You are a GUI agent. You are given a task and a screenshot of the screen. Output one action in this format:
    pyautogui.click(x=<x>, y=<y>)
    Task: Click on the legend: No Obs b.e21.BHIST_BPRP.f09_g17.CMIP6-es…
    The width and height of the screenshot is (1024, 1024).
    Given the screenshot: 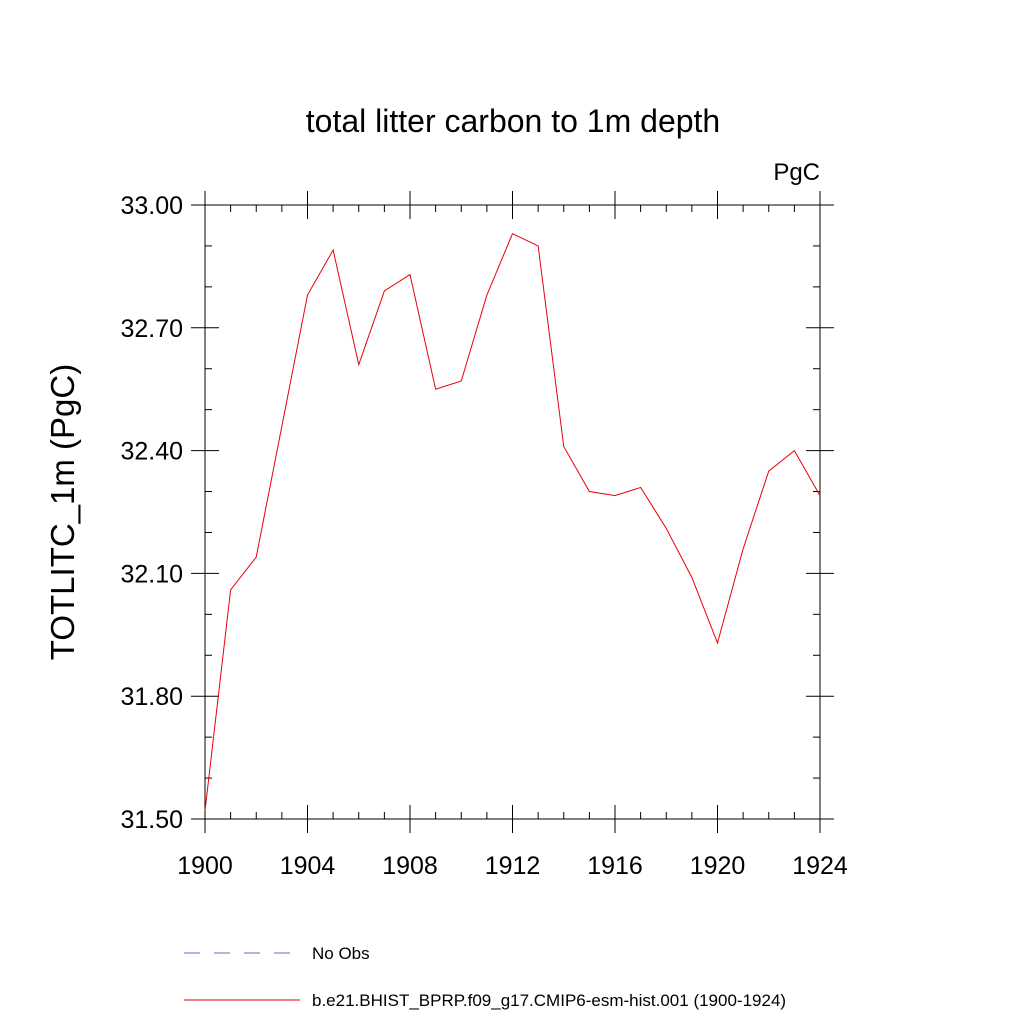 What is the action you would take?
    pyautogui.click(x=485, y=977)
    